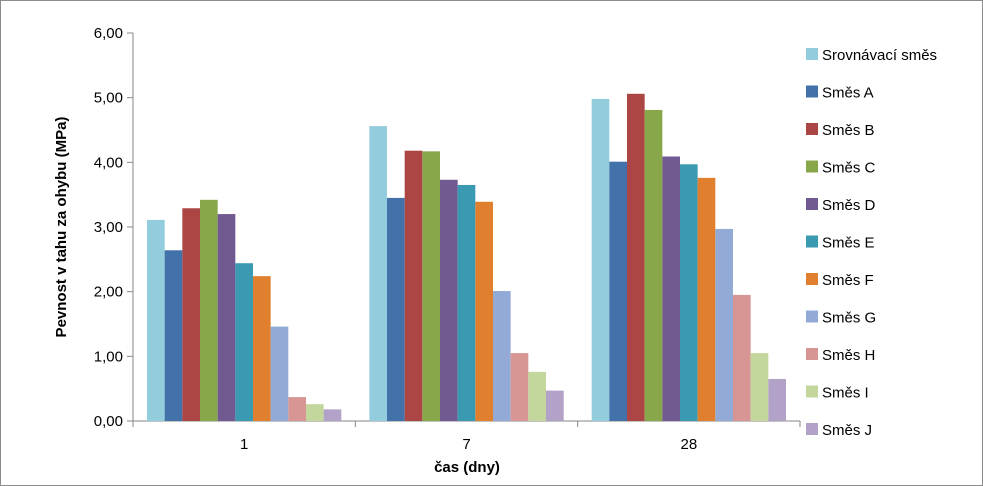 The width and height of the screenshot is (983, 486). What do you see at coordinates (108, 162) in the screenshot?
I see `y-tick-label: 4,00` at bounding box center [108, 162].